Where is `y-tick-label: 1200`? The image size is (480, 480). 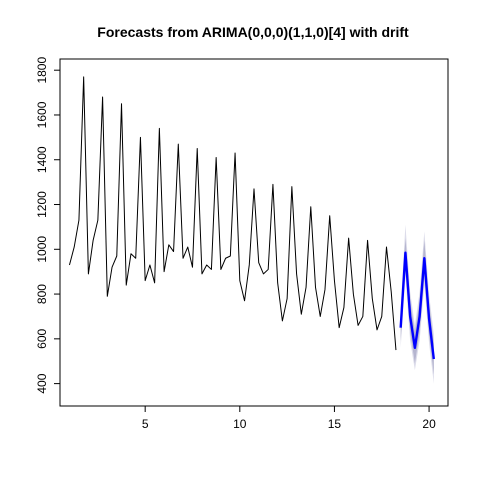 y-tick-label: 1200 is located at coordinates (42, 204).